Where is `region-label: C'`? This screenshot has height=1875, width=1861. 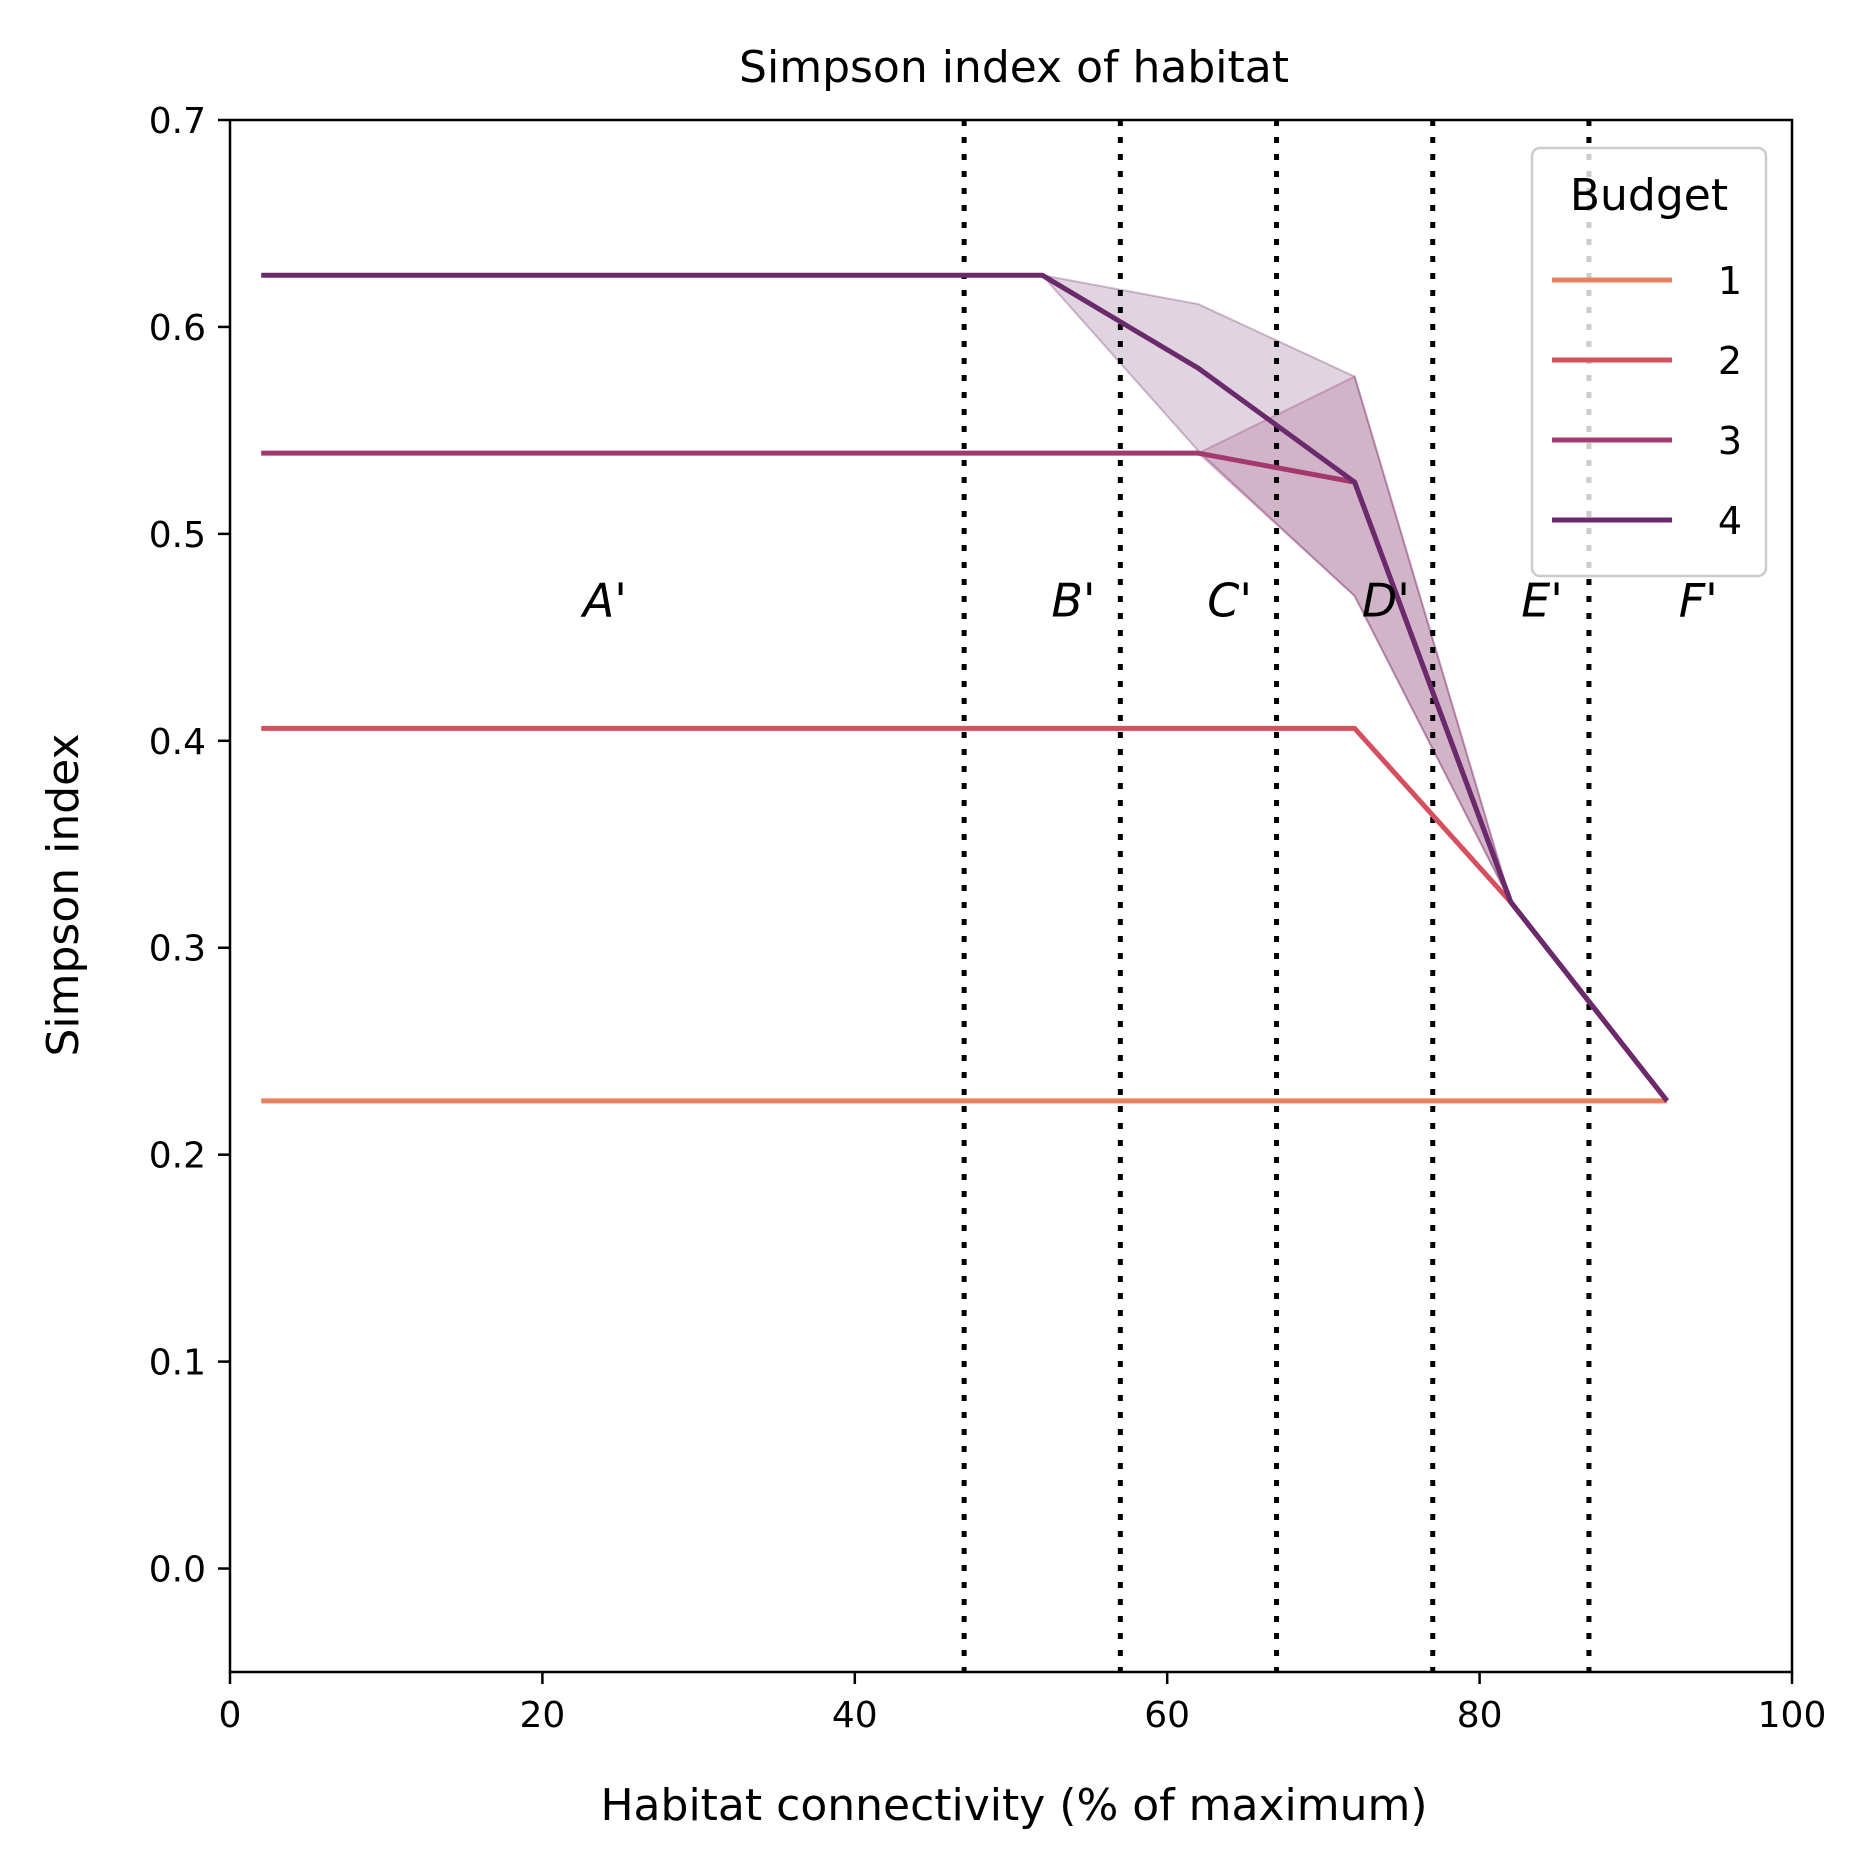
region-label: C' is located at coordinates (1229, 601).